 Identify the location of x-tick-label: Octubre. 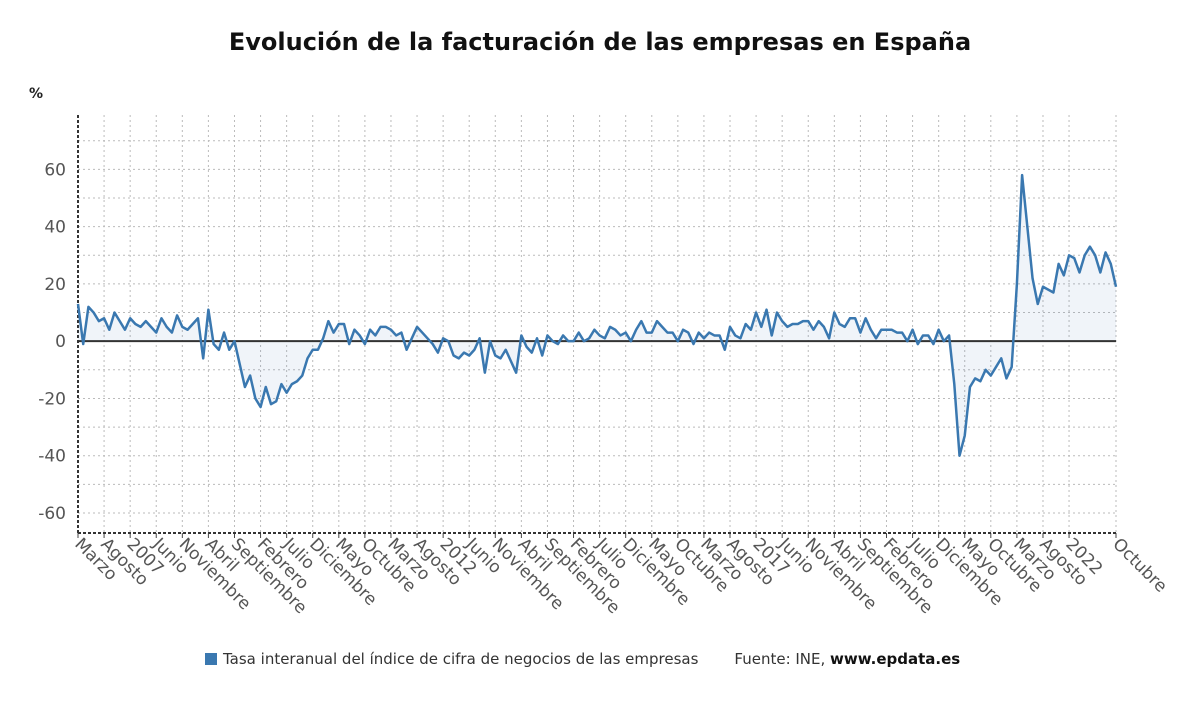
(1139, 565).